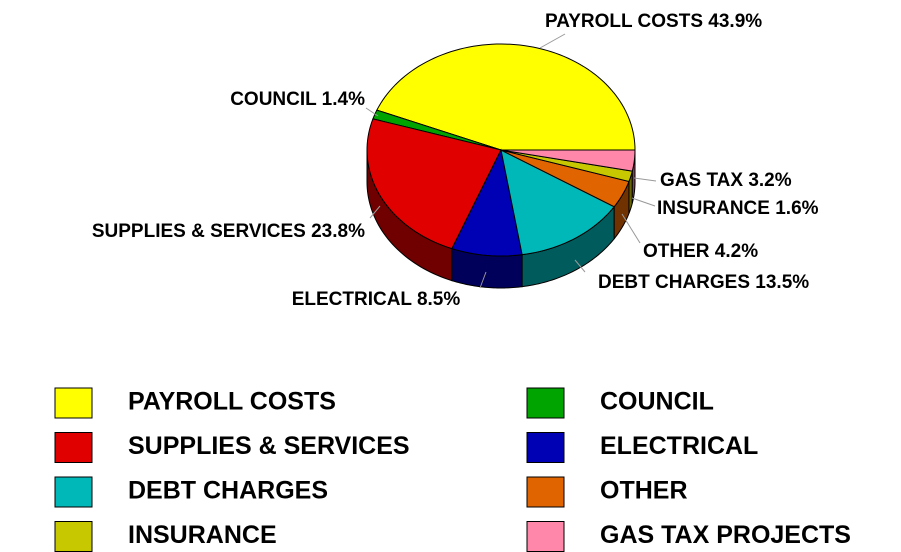 Image resolution: width=901 pixels, height=552 pixels. What do you see at coordinates (228, 231) in the screenshot?
I see `slice-label: SUPPLIES & SERVICES 23.8%` at bounding box center [228, 231].